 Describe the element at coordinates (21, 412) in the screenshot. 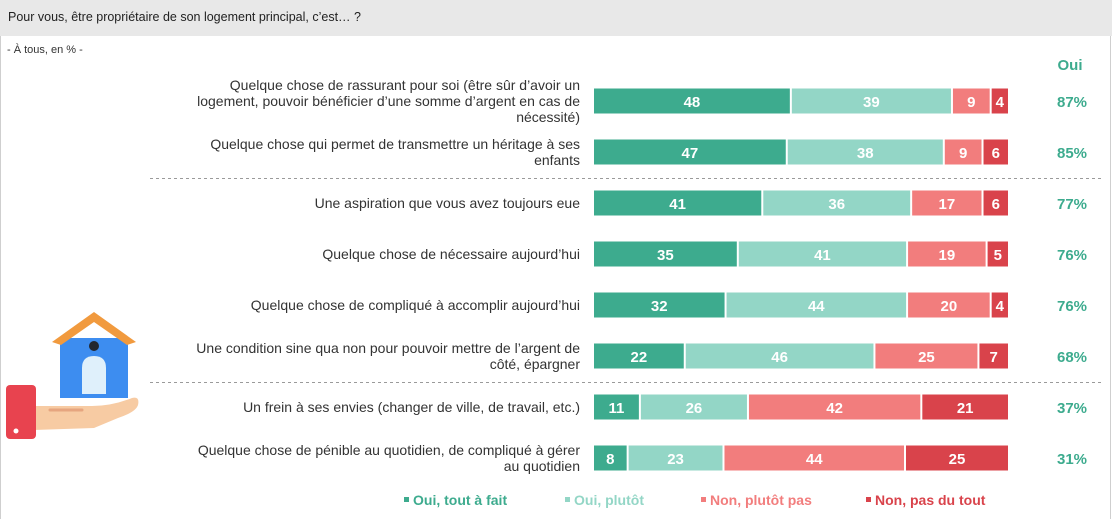

I see `hand-sleeve` at that location.